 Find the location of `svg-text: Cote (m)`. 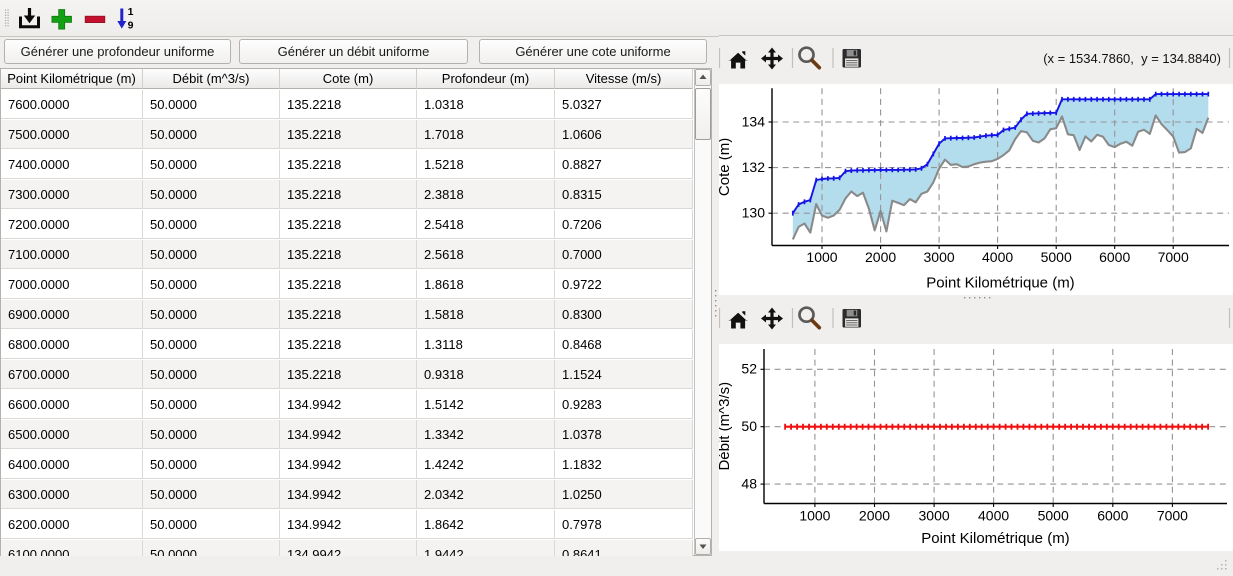

svg-text: Cote (m) is located at coordinates (726, 167).